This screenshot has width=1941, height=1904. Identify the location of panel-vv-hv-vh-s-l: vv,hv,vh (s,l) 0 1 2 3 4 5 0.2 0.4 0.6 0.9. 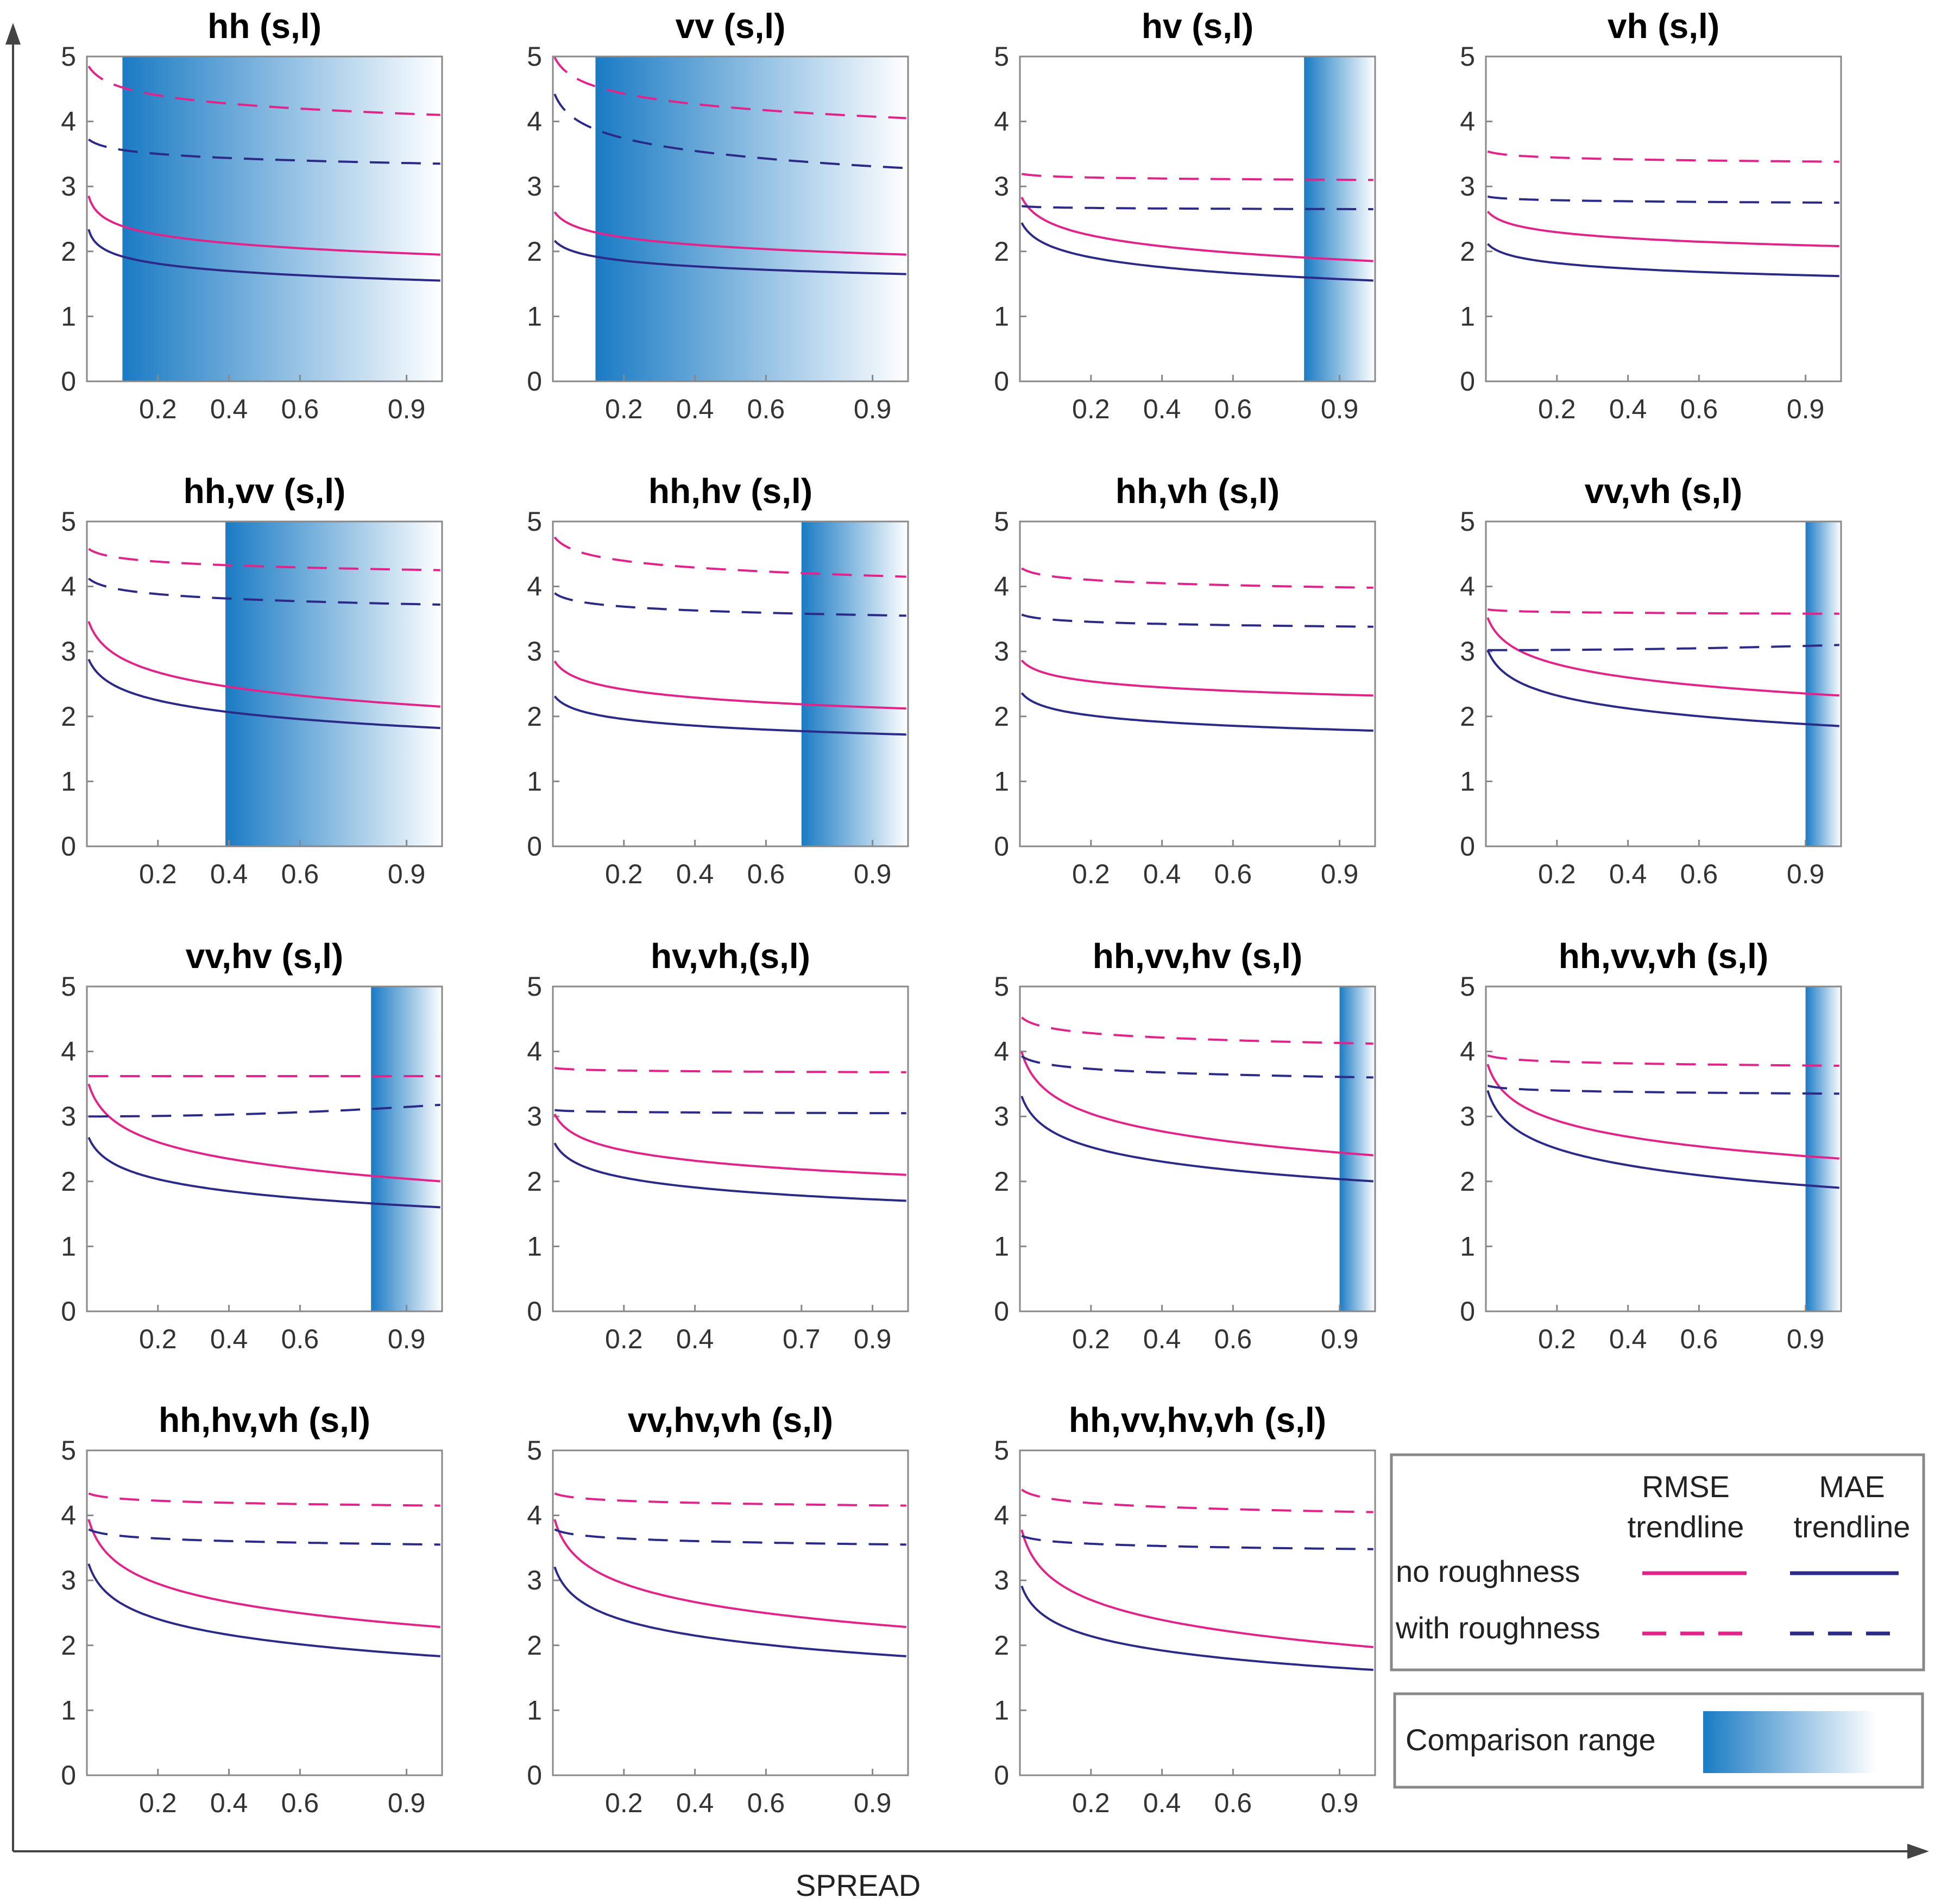
(718, 1609).